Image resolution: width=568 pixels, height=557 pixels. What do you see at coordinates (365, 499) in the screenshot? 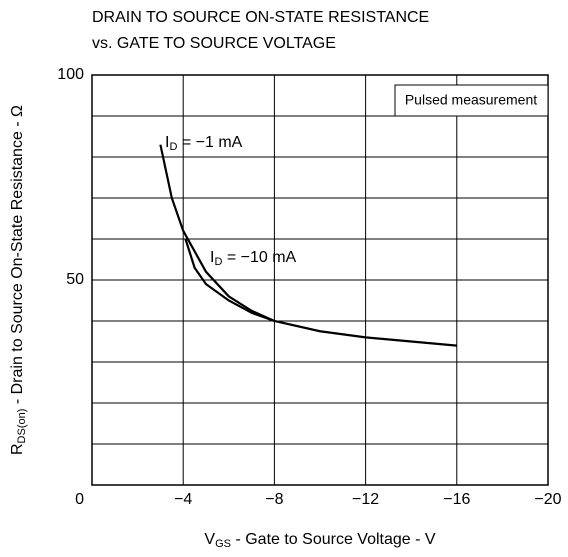
I see `x-tick-label: −12` at bounding box center [365, 499].